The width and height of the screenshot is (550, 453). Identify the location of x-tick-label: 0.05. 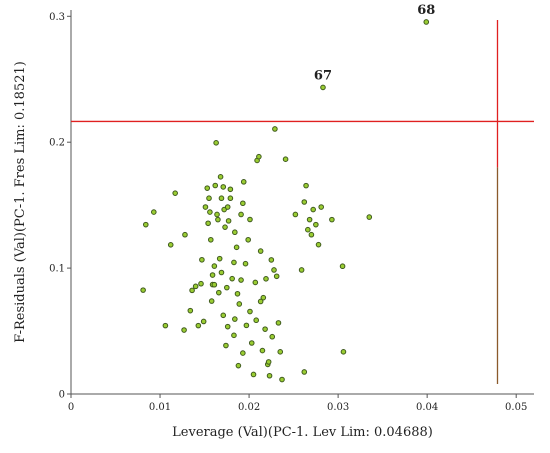
(516, 407).